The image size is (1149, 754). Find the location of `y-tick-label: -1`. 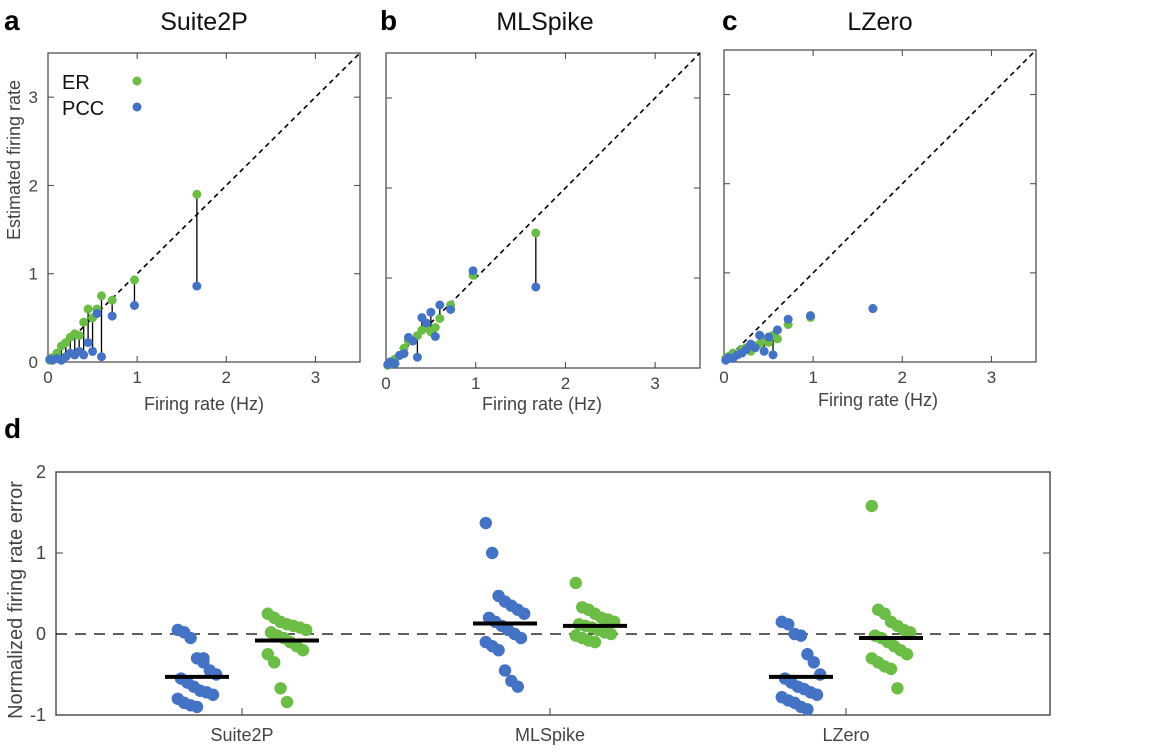

y-tick-label: -1 is located at coordinates (38, 715).